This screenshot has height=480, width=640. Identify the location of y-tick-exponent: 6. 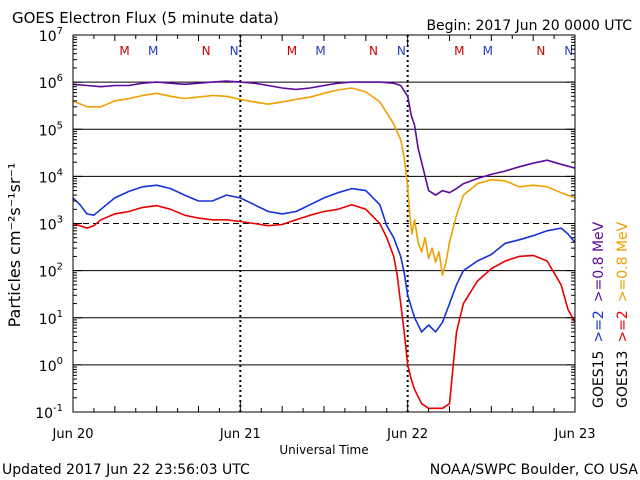
(60, 78).